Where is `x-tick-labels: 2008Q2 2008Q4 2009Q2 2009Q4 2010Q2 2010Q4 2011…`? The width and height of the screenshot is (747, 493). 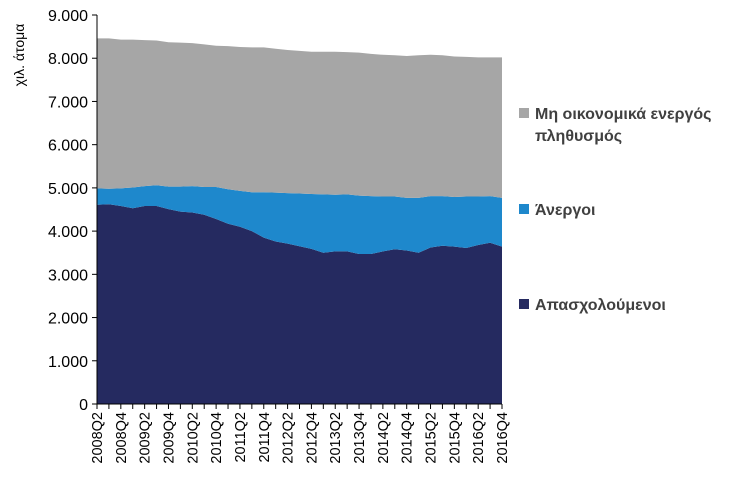
x-tick-labels: 2008Q2 2008Q4 2009Q2 2009Q4 2010Q2 2010Q4 2011… is located at coordinates (300, 438).